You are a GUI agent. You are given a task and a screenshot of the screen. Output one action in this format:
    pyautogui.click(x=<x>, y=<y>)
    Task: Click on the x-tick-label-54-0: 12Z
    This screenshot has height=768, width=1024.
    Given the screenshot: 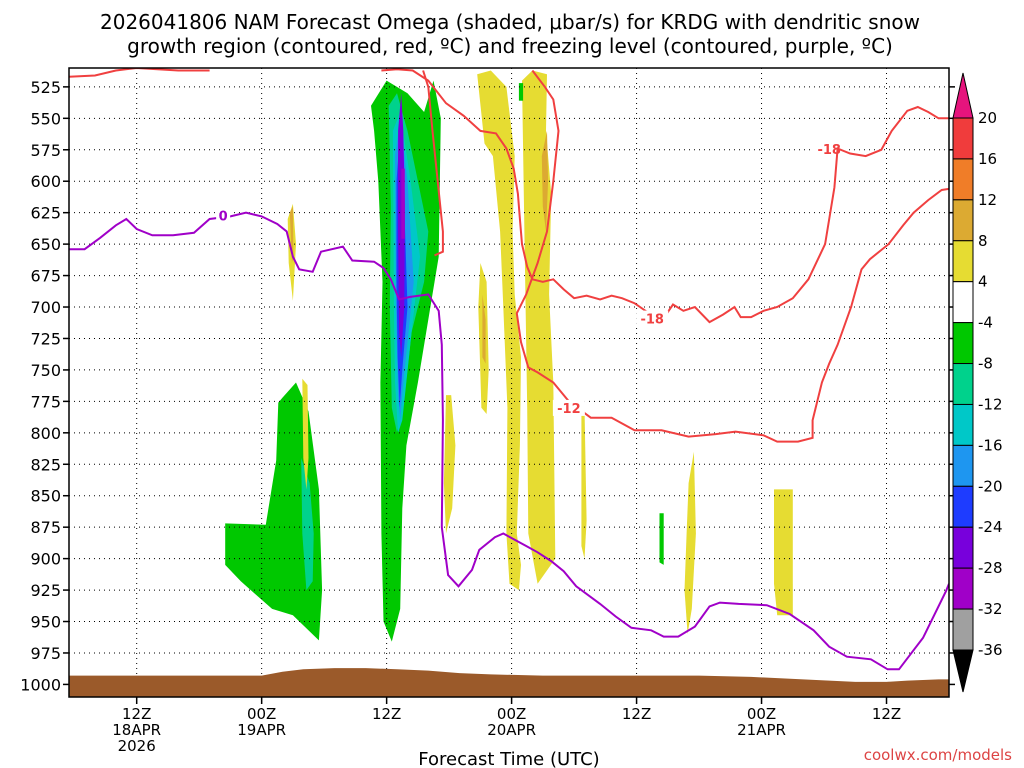 What is the action you would take?
    pyautogui.click(x=636, y=714)
    